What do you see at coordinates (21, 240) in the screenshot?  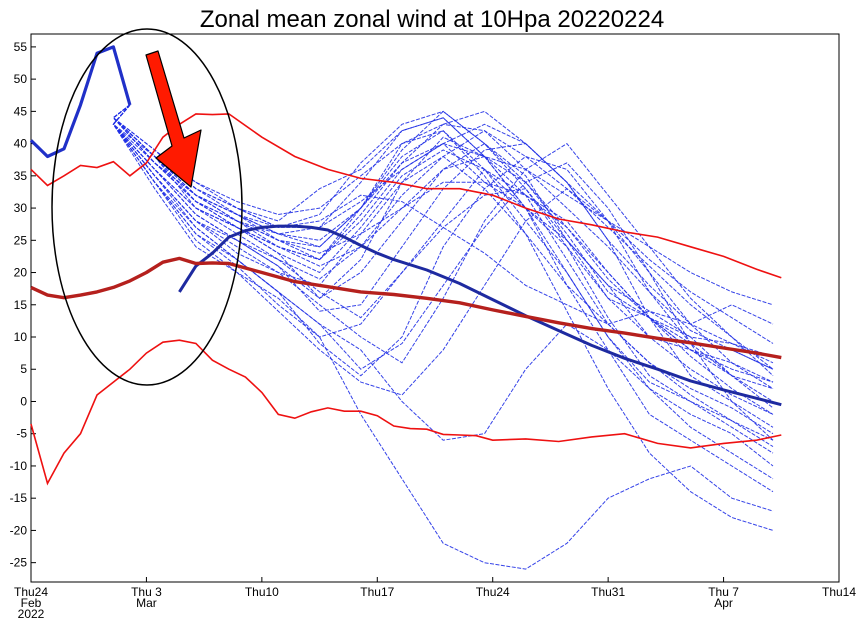 I see `y-tick-label: 25` at bounding box center [21, 240].